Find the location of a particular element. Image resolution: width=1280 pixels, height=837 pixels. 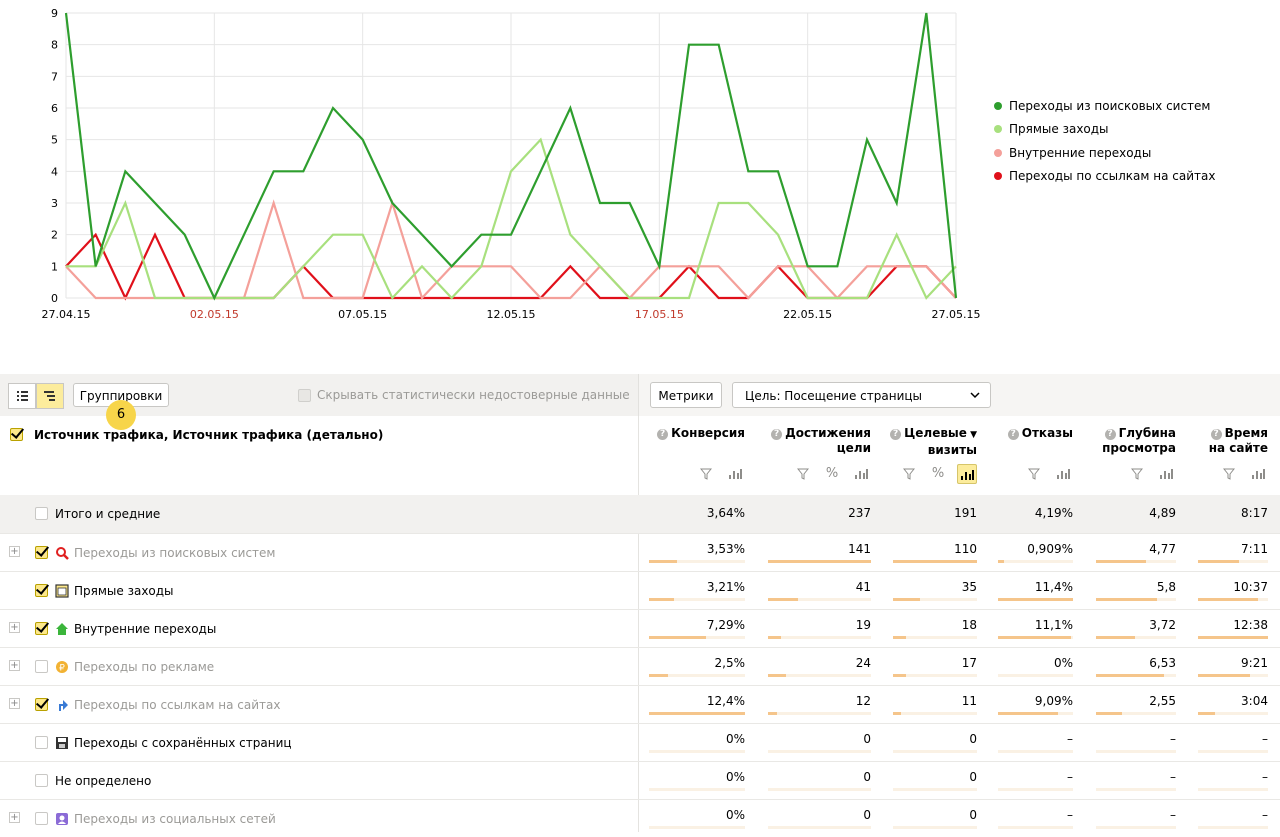

legend-item: Переходы из поисковых систем is located at coordinates (1104, 106).